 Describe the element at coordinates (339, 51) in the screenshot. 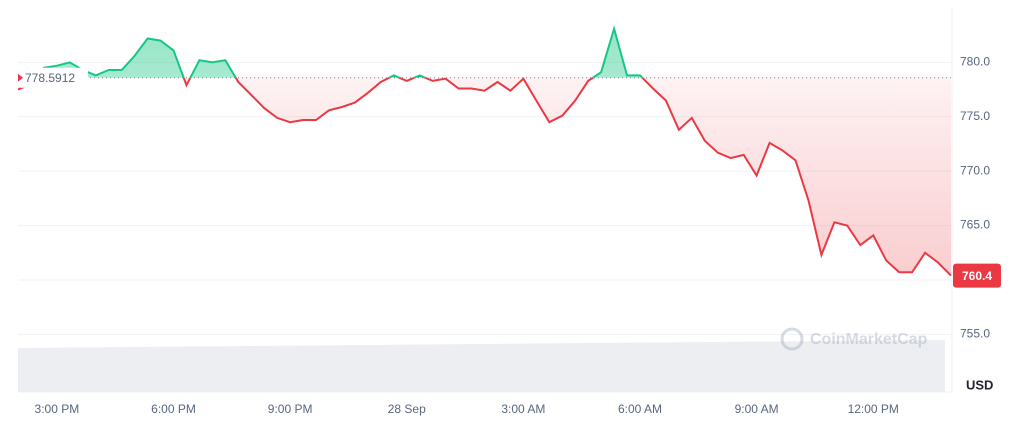

I see `price-line-above` at that location.